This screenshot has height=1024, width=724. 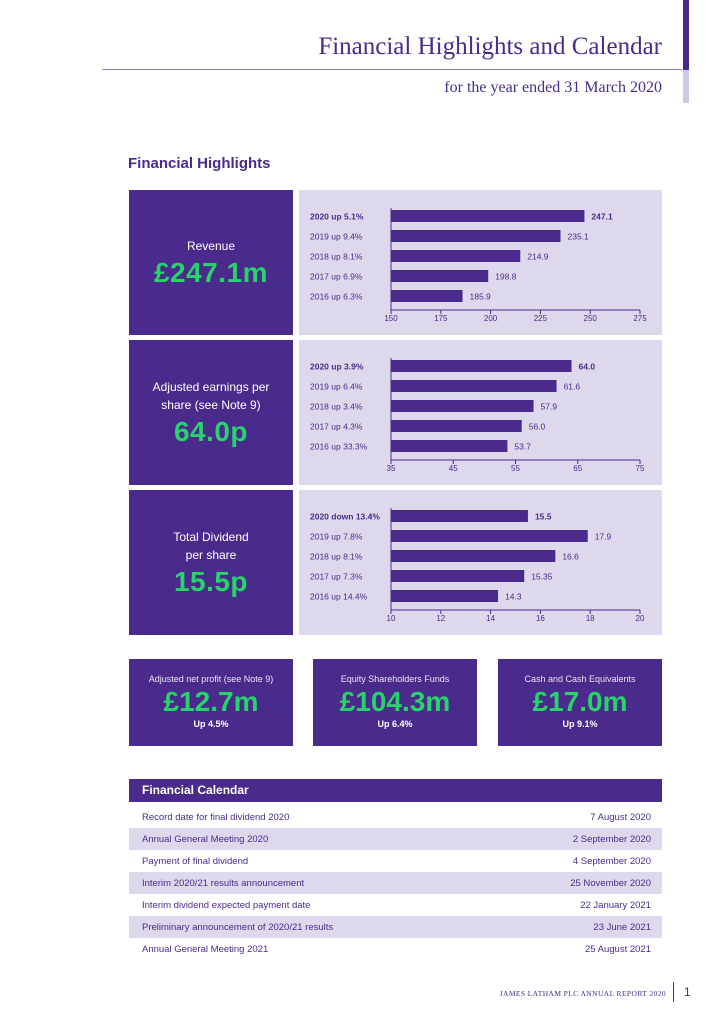 I want to click on box-label: Equity Shareholders Funds, so click(x=395, y=679).